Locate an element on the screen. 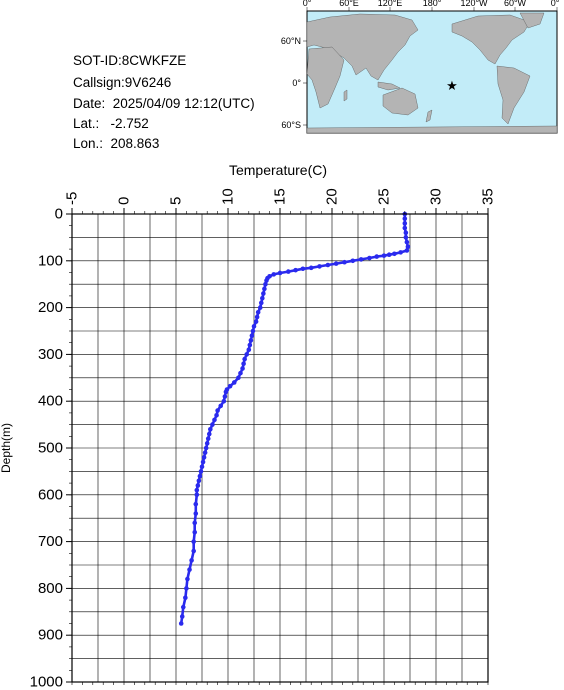  y-axis-title: Depth(m) is located at coordinates (6, 448).